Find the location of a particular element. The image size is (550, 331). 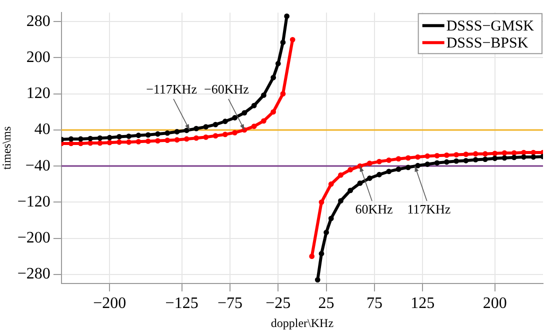

y-tick-label: −200 is located at coordinates (33, 237).